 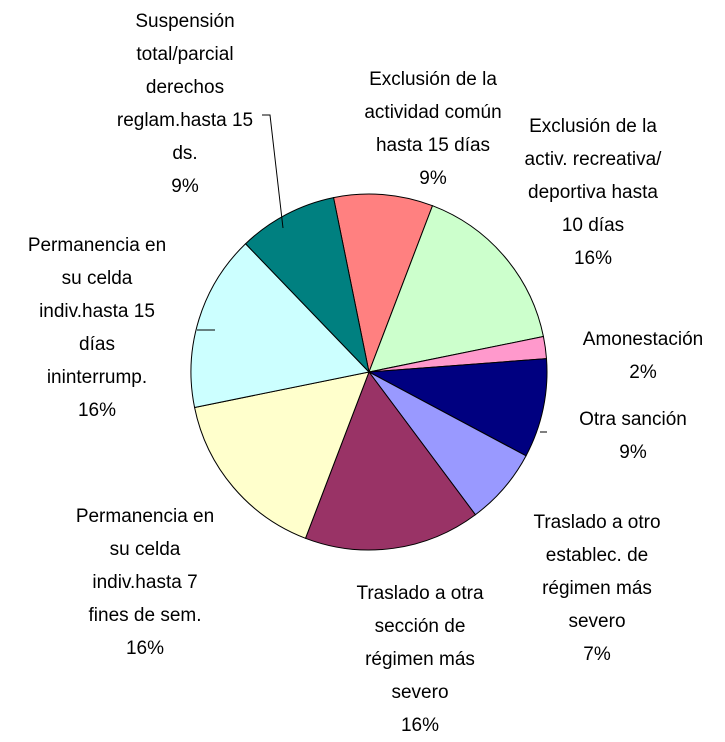 What do you see at coordinates (643, 339) in the screenshot?
I see `slice-label: Amonestación` at bounding box center [643, 339].